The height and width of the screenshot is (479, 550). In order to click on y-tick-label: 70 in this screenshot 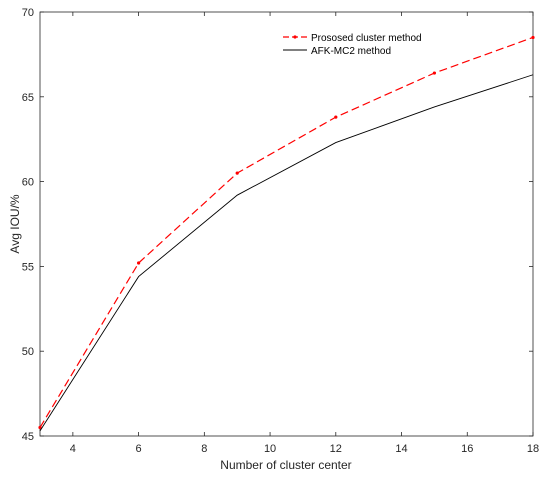, I will do `click(28, 13)`.